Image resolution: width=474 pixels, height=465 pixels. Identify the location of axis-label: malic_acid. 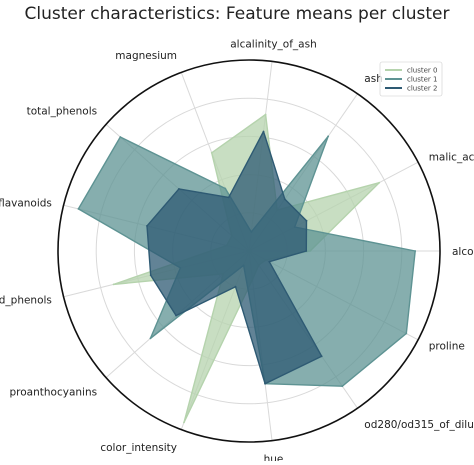
(451, 158).